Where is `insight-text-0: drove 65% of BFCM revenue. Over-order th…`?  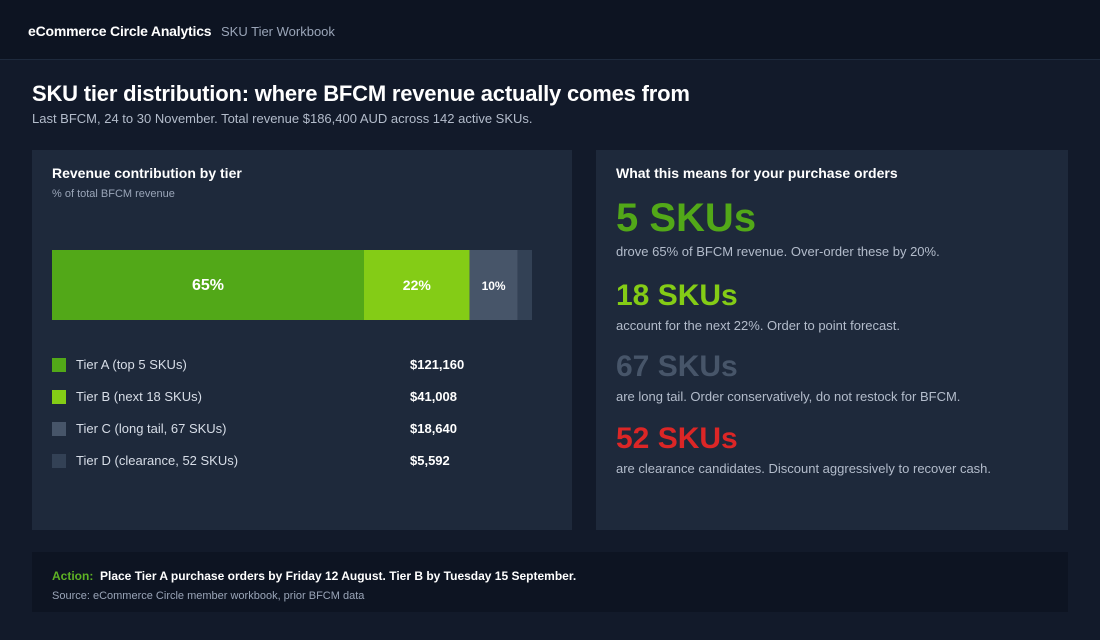 insight-text-0: drove 65% of BFCM revenue. Over-order th… is located at coordinates (778, 251).